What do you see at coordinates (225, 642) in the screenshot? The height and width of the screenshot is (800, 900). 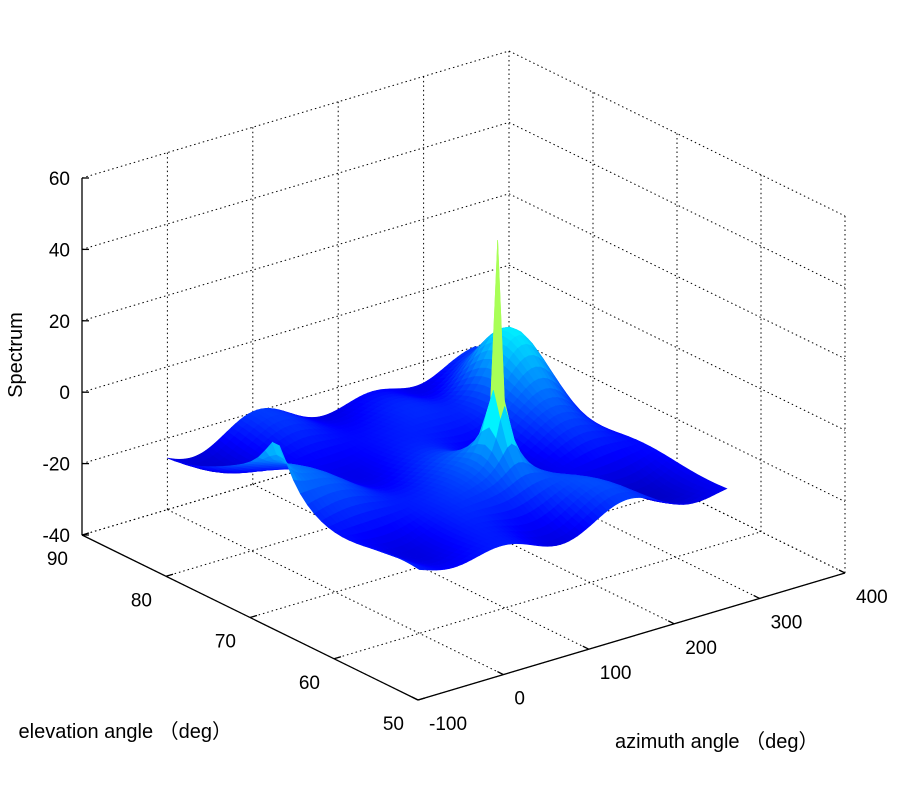 I see `y-tick-label: 70` at bounding box center [225, 642].